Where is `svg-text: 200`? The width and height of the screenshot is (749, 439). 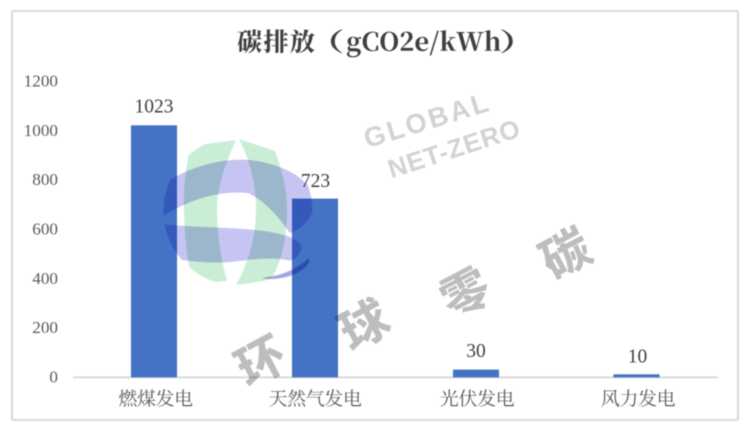 svg-text: 200 is located at coordinates (45, 327).